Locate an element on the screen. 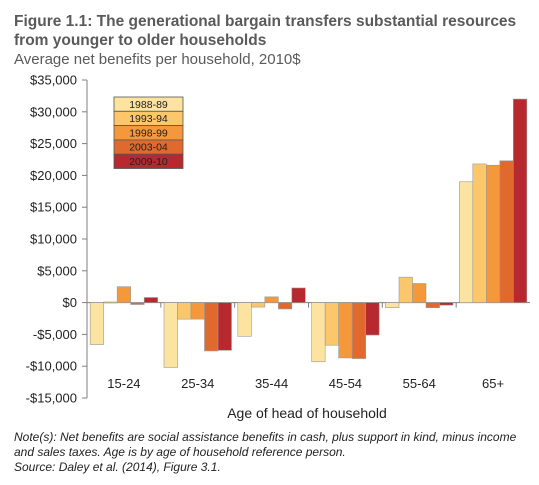 The height and width of the screenshot is (485, 539). legend-label-1988-89: 1988-89 is located at coordinates (148, 105).